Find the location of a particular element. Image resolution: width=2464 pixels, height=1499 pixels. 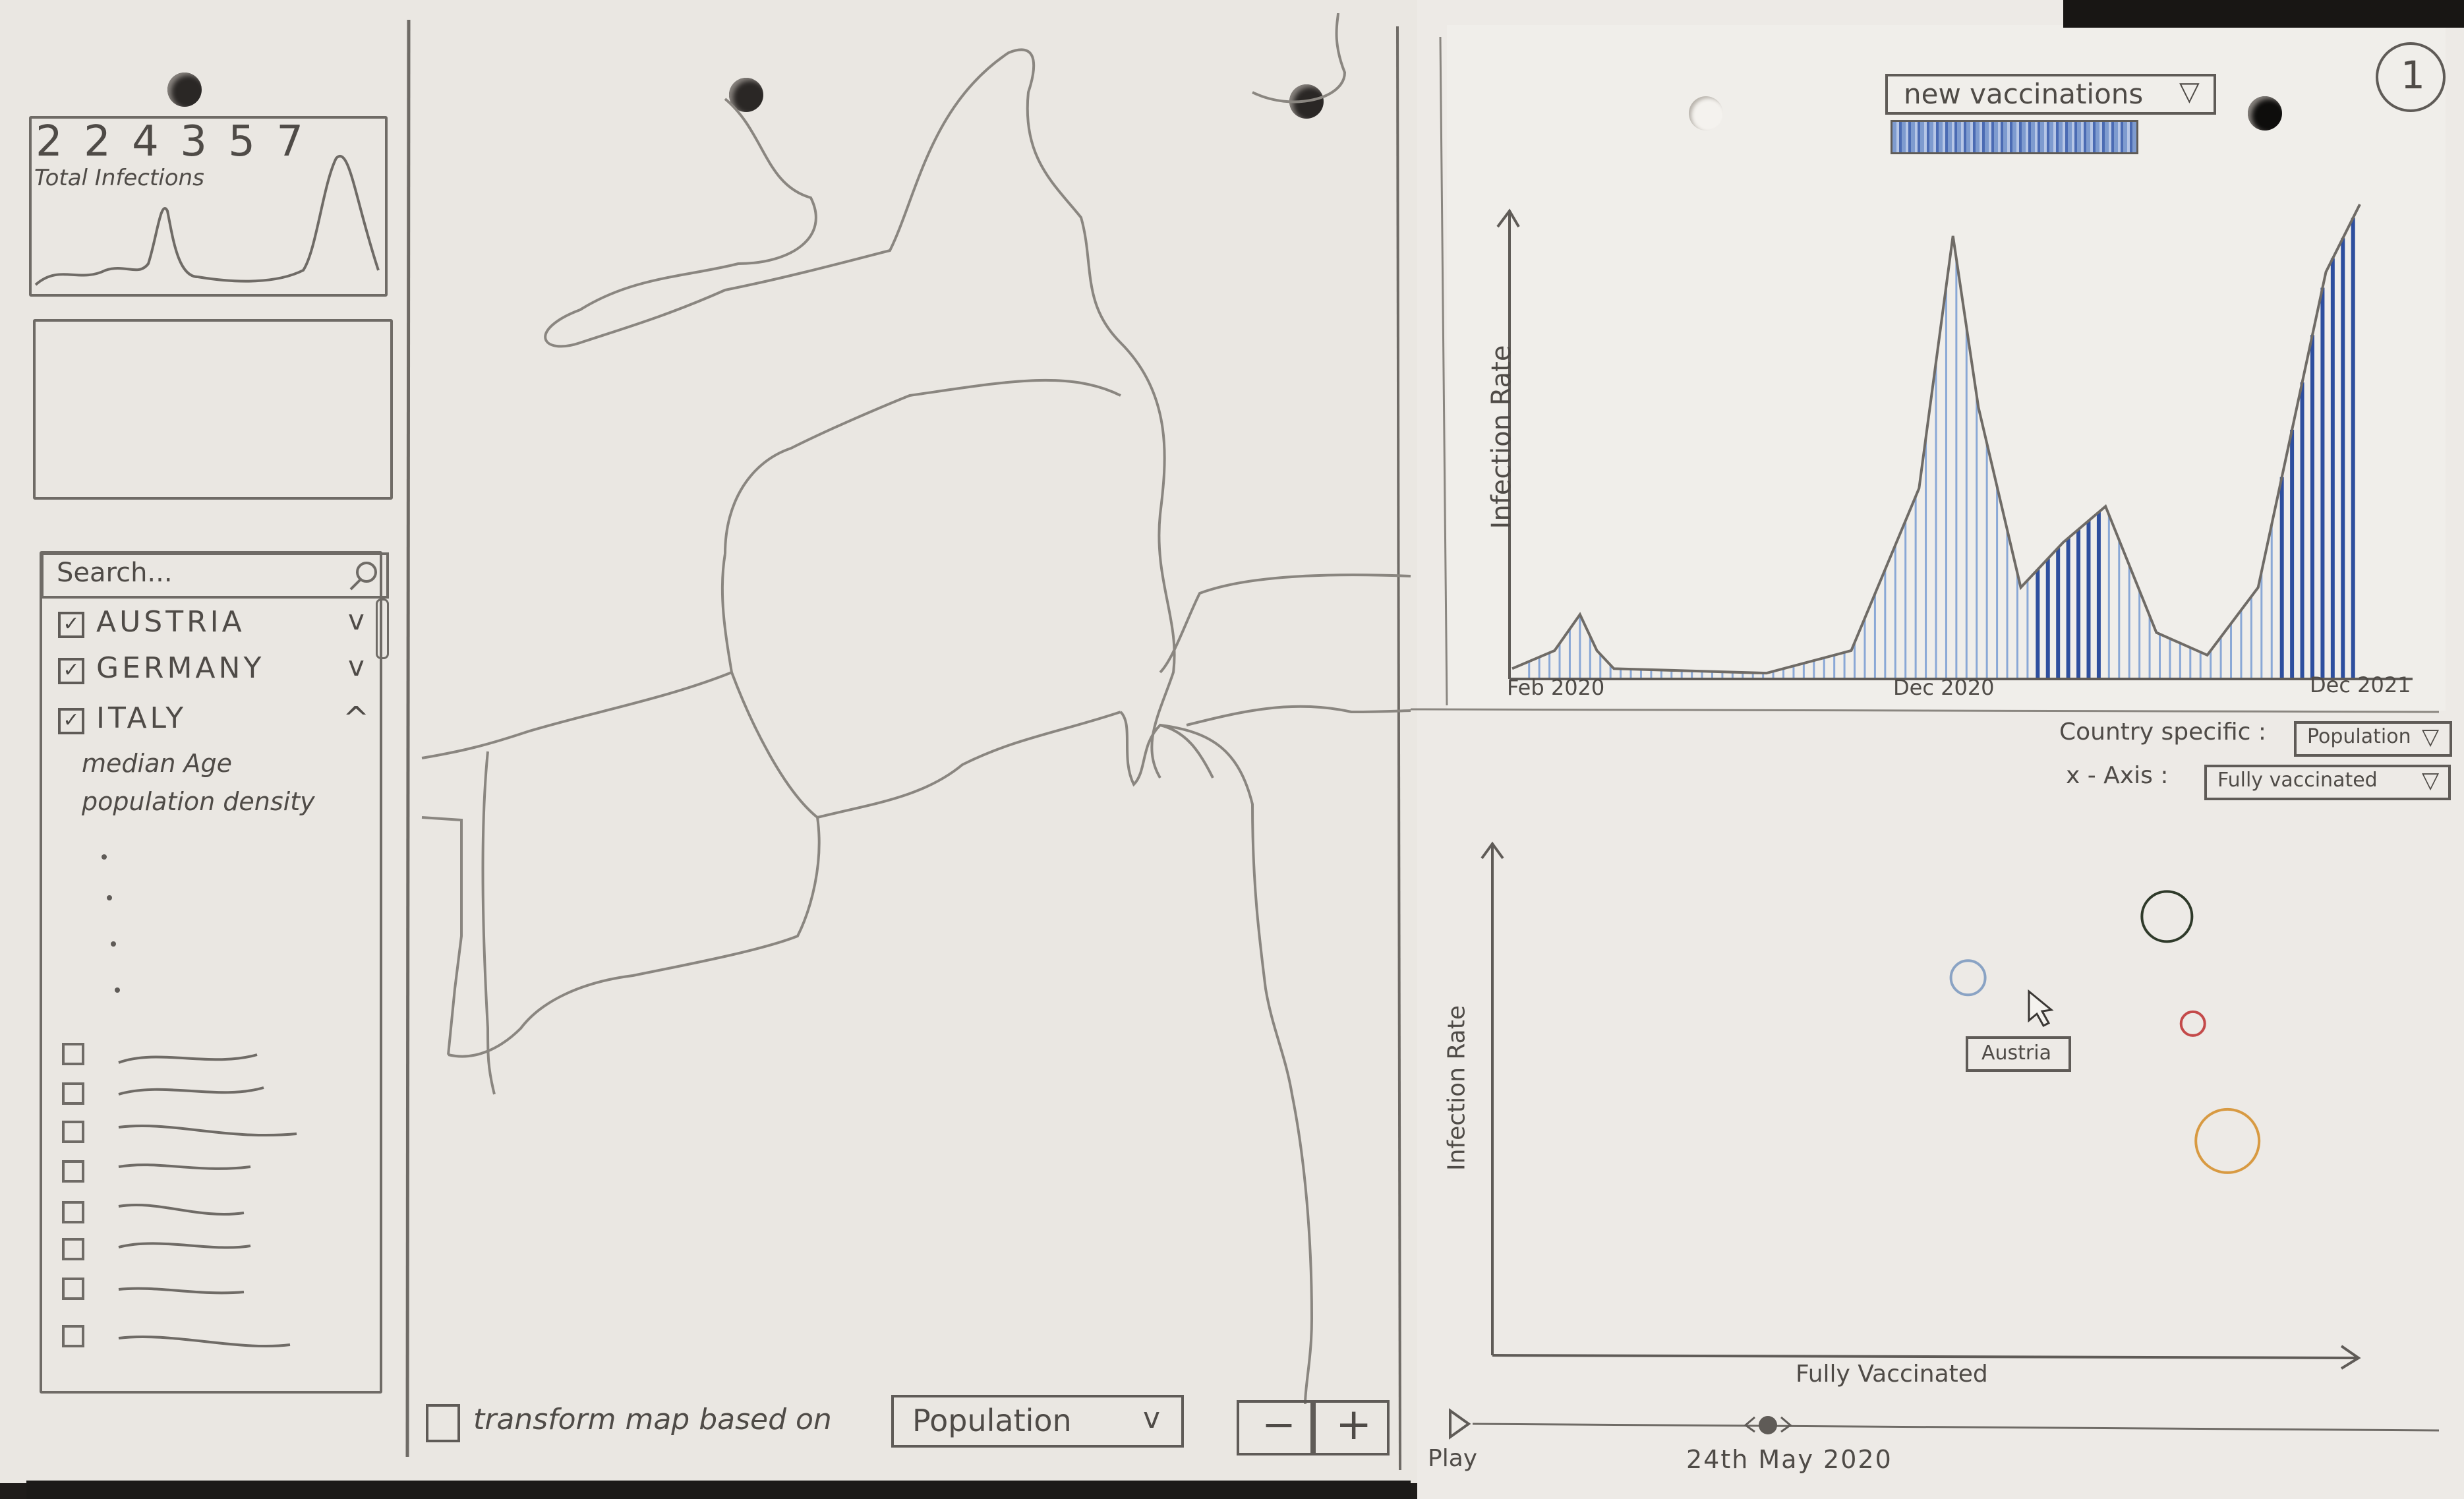

italy-detail-population-density: population density is located at coordinates (198, 801).